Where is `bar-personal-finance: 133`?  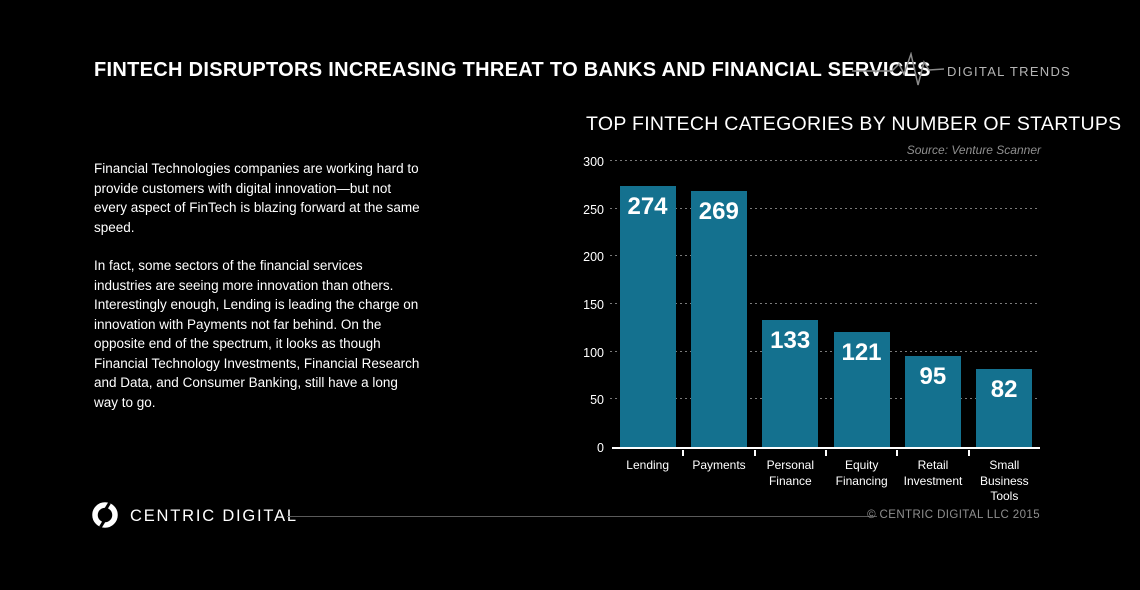
bar-personal-finance: 133 is located at coordinates (790, 383).